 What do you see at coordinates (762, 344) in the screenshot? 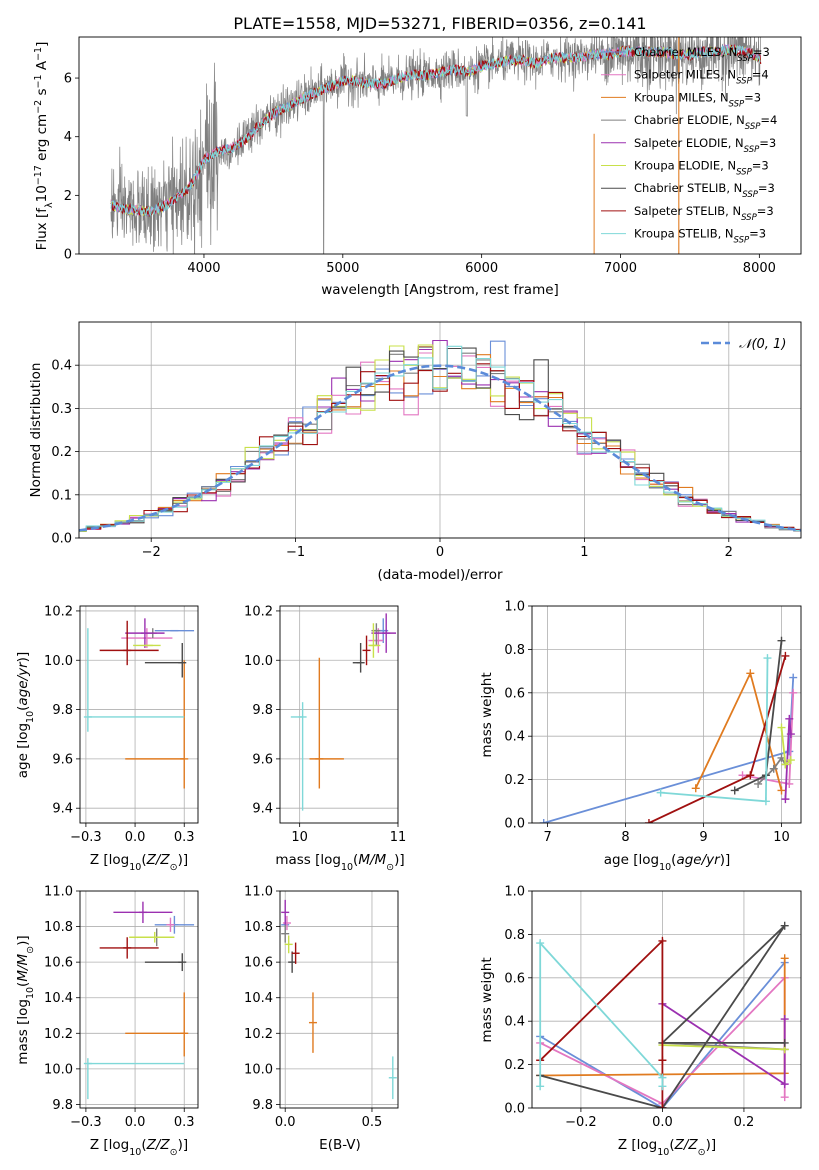
I see `legend-label-gauss: 𝒩(0, 1)` at bounding box center [762, 344].